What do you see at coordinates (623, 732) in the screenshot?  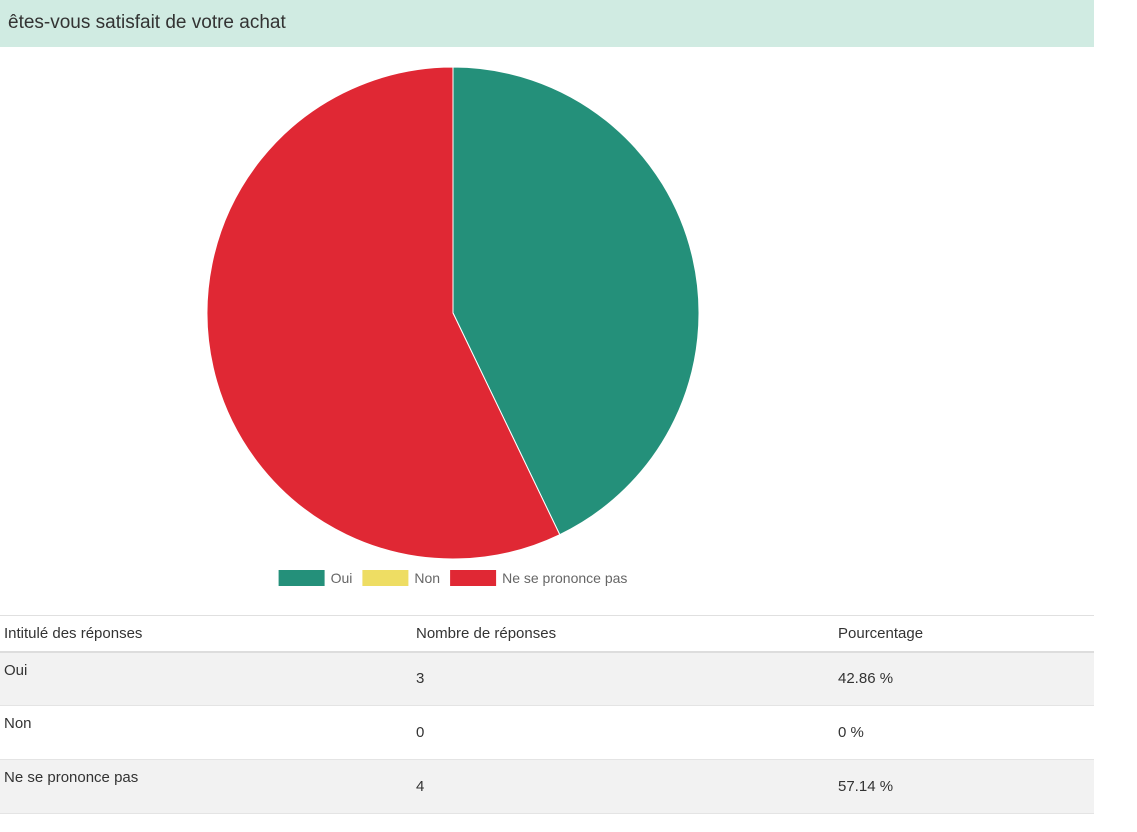 I see `row-count: 0` at bounding box center [623, 732].